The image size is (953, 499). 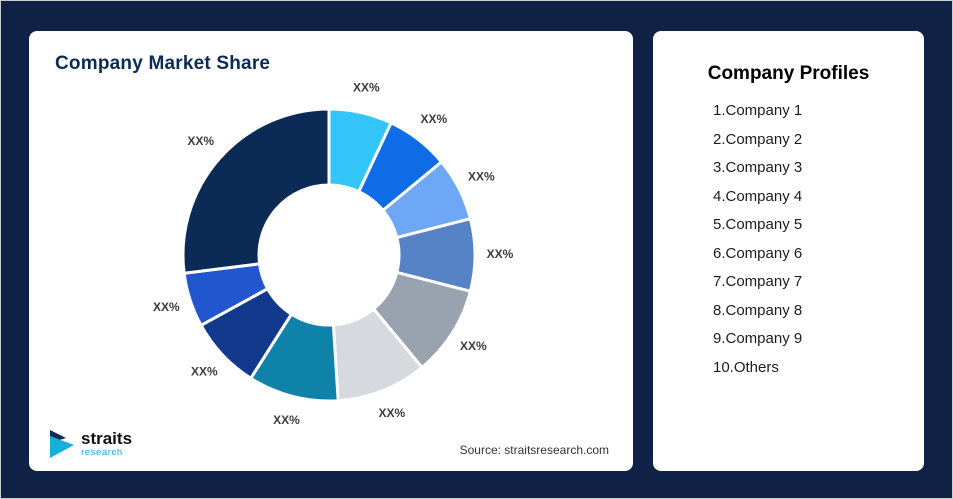 What do you see at coordinates (758, 139) in the screenshot?
I see `profile-item: 2.Company 2` at bounding box center [758, 139].